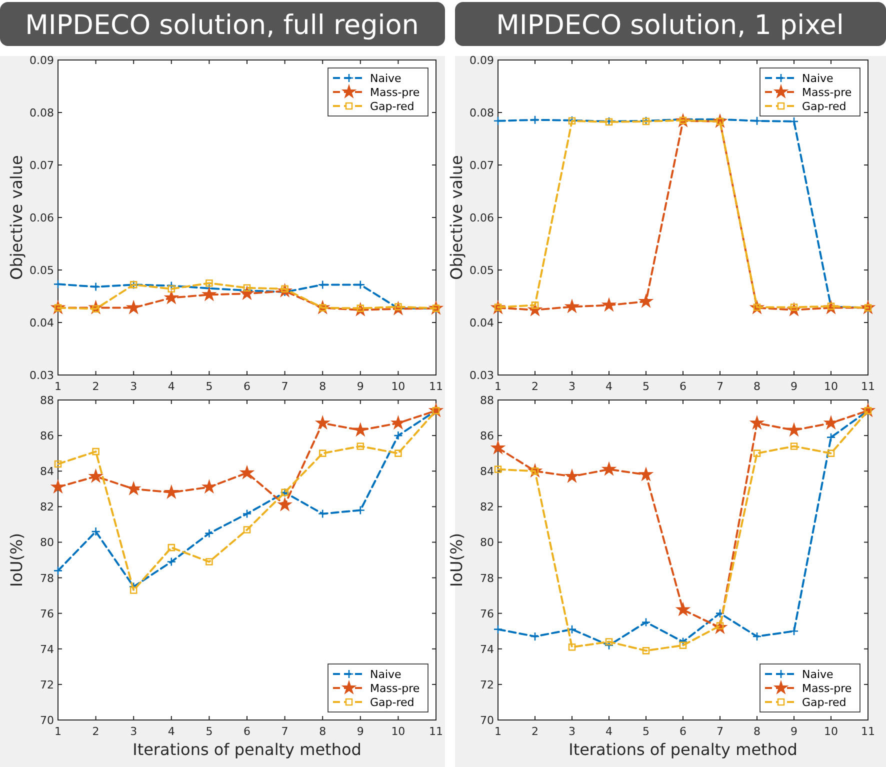 This screenshot has height=767, width=886. Describe the element at coordinates (670, 25) in the screenshot. I see `chart-title: MIPDECO solution, 1 pixel` at that location.